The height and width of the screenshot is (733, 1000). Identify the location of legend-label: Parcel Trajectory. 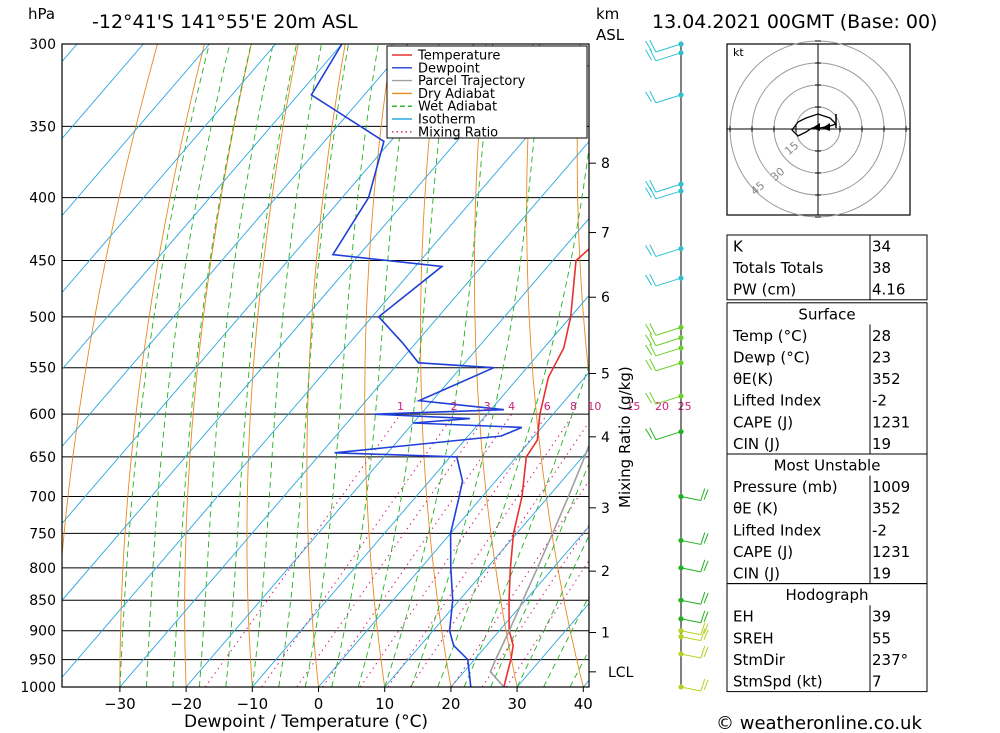
(472, 81).